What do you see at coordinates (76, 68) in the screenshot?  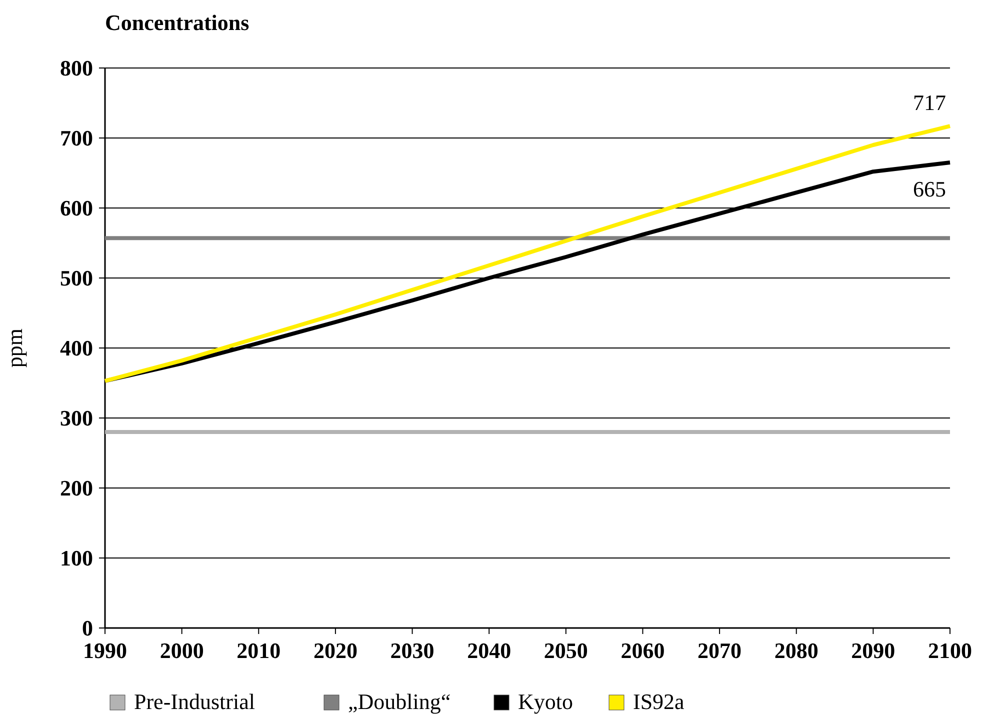 I see `y-tick-label: 800` at bounding box center [76, 68].